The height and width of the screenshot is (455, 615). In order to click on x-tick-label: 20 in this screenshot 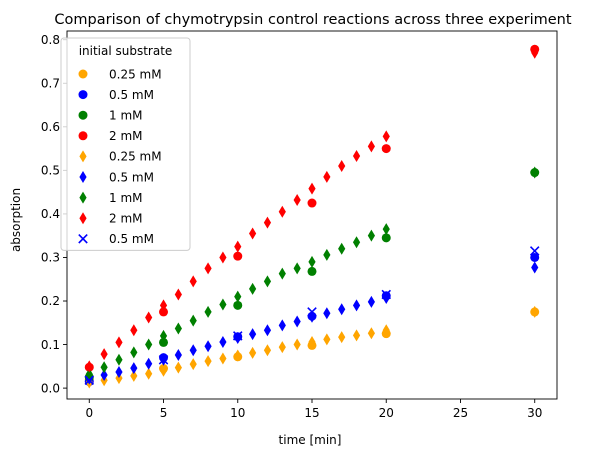, I will do `click(386, 413)`.